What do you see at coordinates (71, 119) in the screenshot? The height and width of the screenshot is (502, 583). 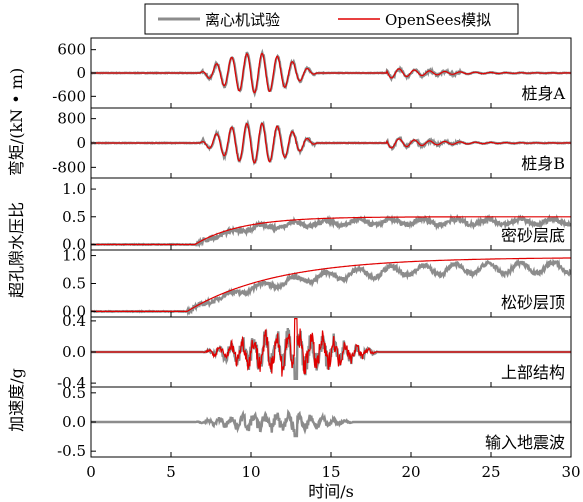 I see `y-tick-label: 800` at bounding box center [71, 119].